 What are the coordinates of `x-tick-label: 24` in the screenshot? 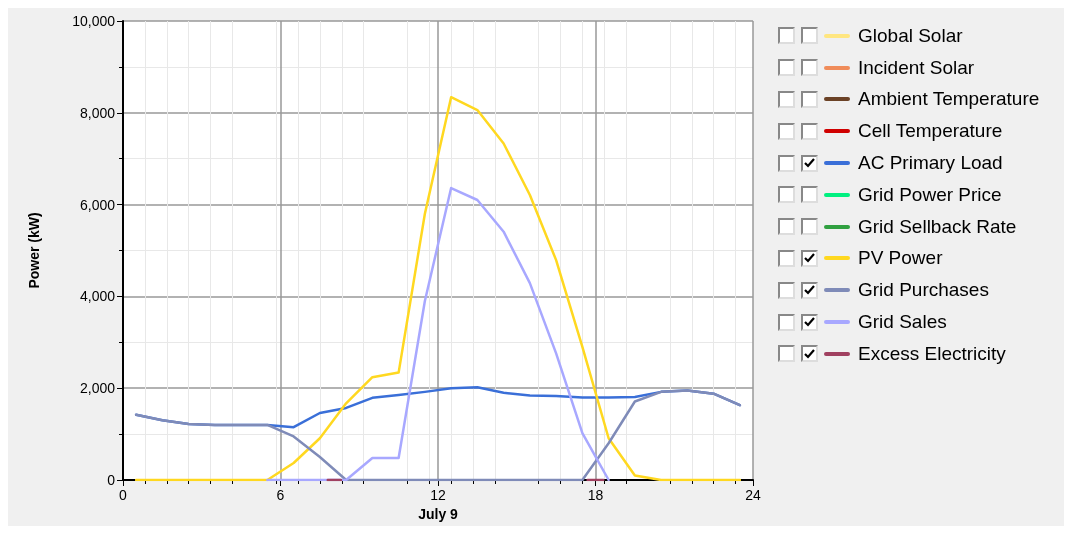 It's located at (753, 495).